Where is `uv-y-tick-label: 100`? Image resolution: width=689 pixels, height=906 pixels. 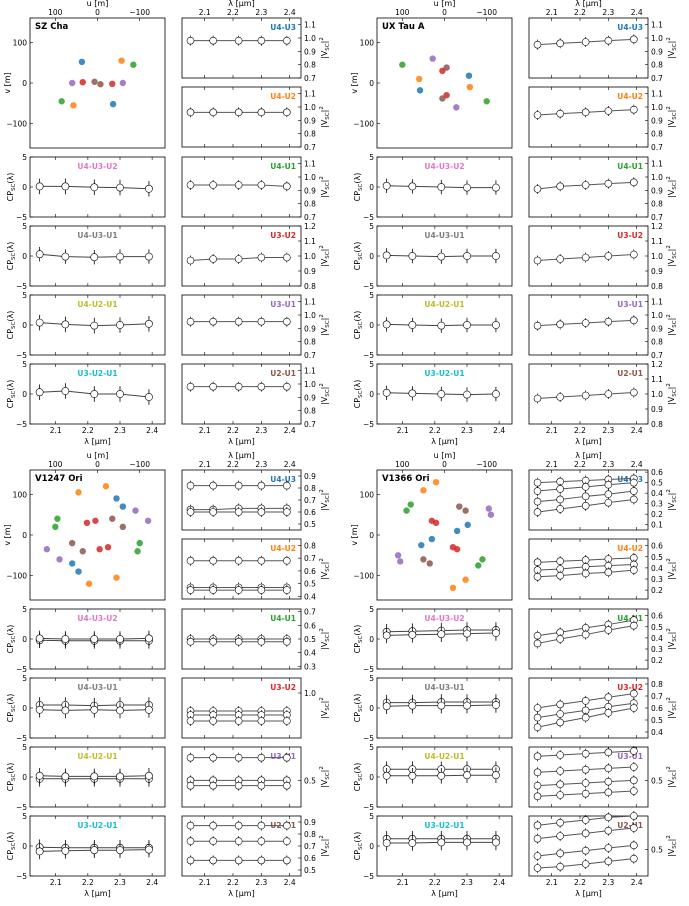 uv-y-tick-label: 100 is located at coordinates (20, 42).